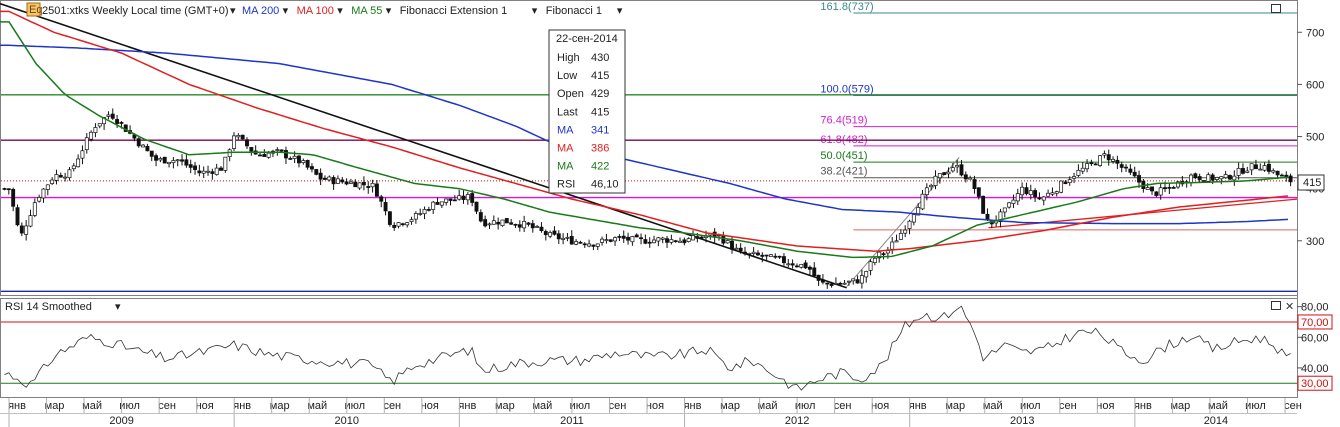 The height and width of the screenshot is (427, 1340). I want to click on rsi-maximize-icon, so click(1276, 305).